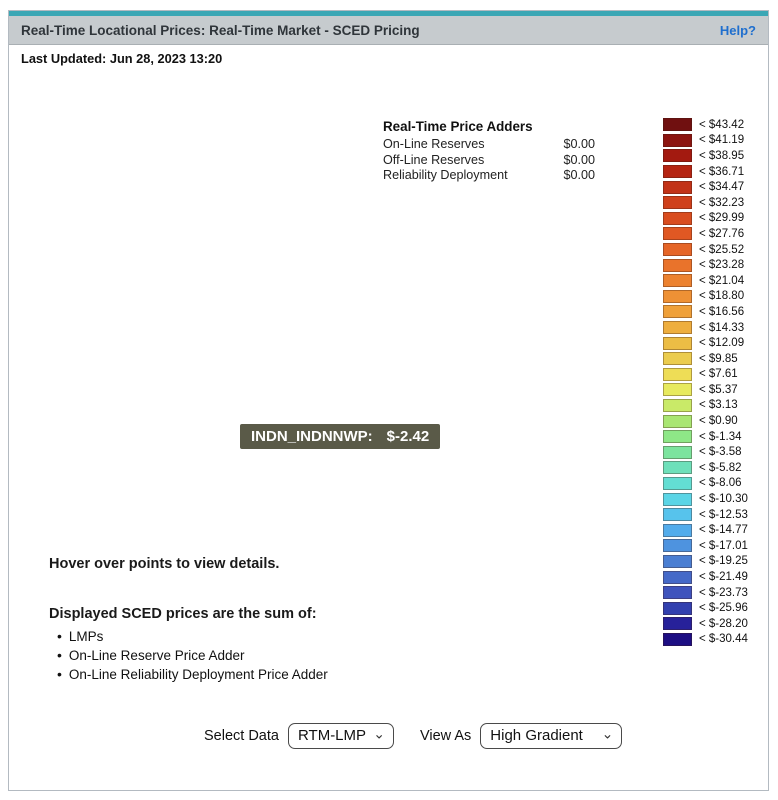  I want to click on legend-label: < $-23.73, so click(723, 592).